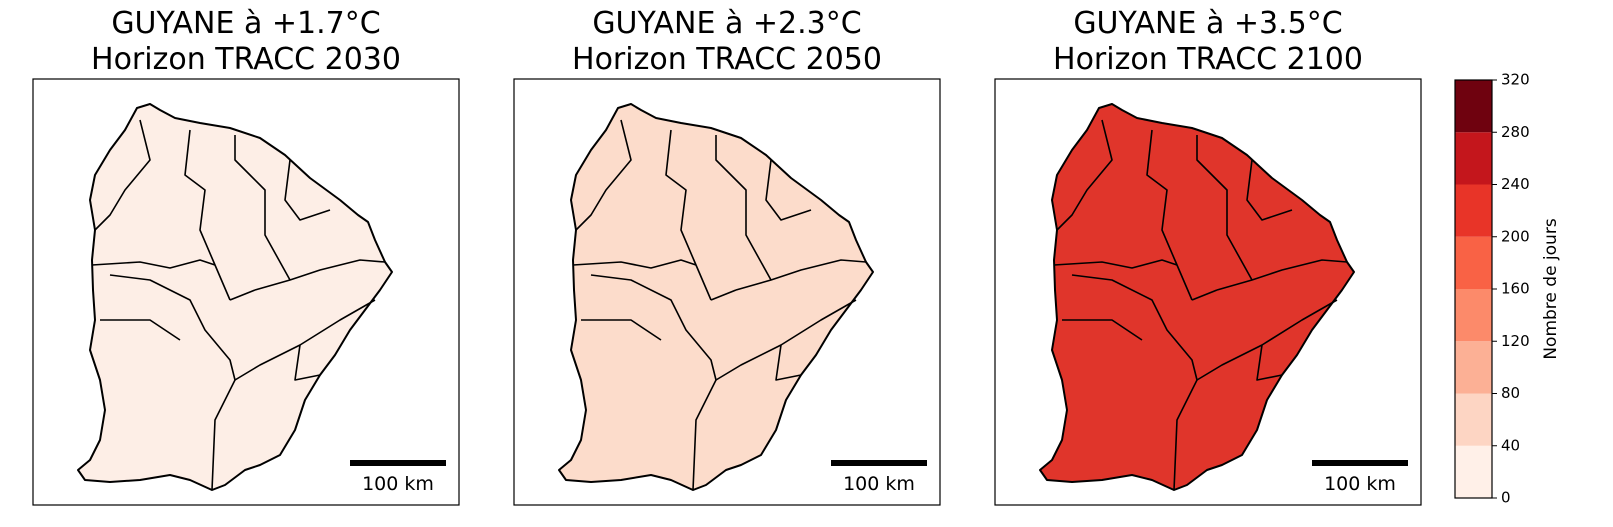 The height and width of the screenshot is (527, 1613). Describe the element at coordinates (1510, 445) in the screenshot. I see `colorbar-tick-label: 40` at that location.